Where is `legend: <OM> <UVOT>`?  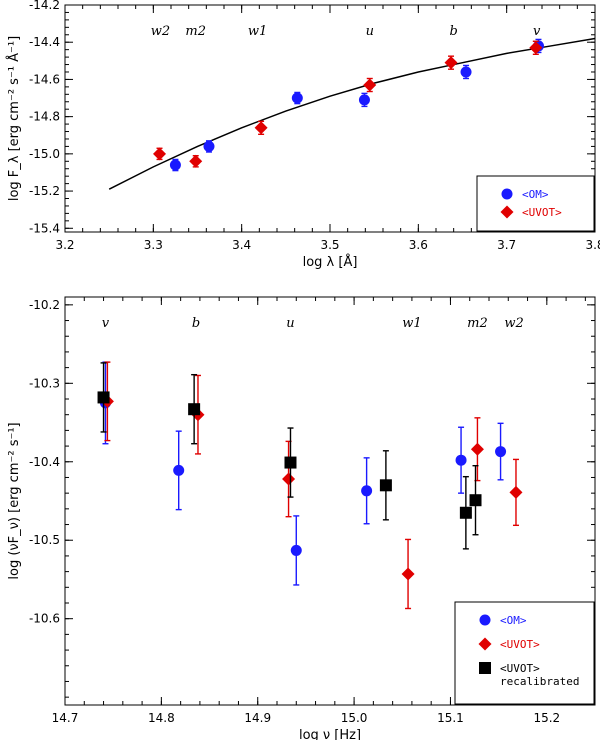 legend: <OM> <UVOT> is located at coordinates (535, 203).